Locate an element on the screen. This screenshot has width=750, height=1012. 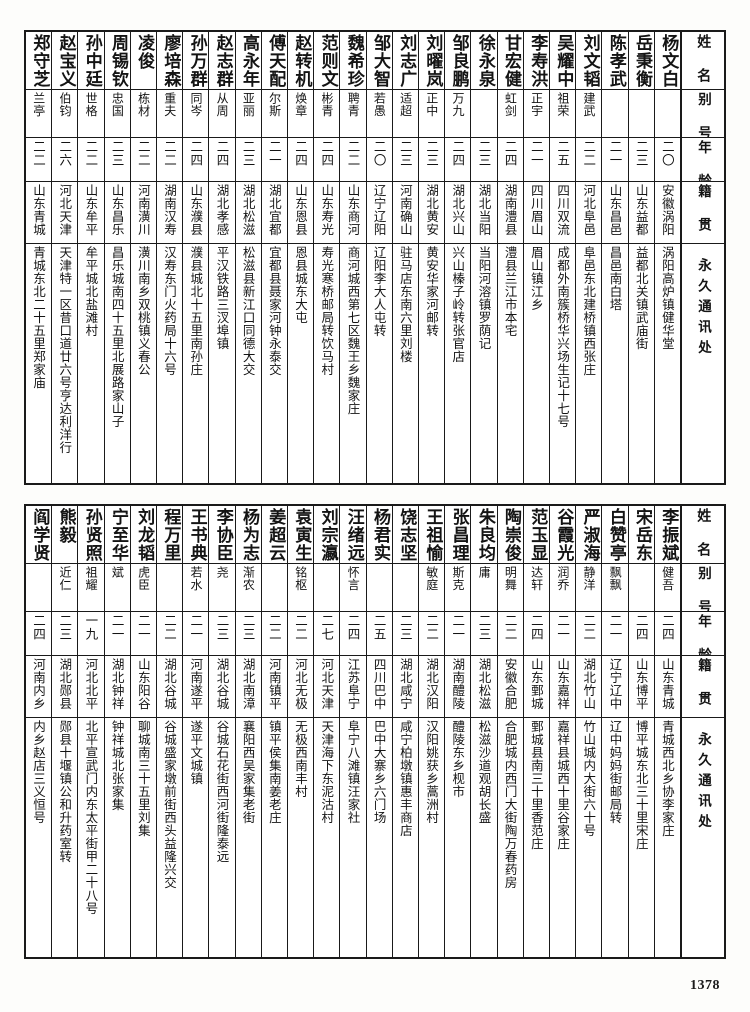
entry-name-text: 袁寅生 is located at coordinates (301, 535).